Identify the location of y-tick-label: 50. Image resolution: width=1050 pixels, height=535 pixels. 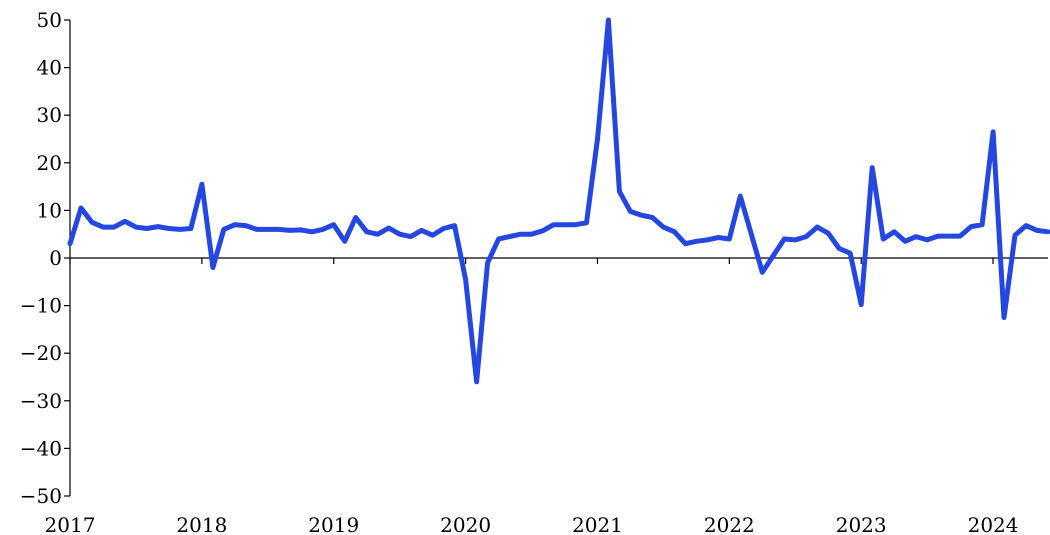
(49, 20).